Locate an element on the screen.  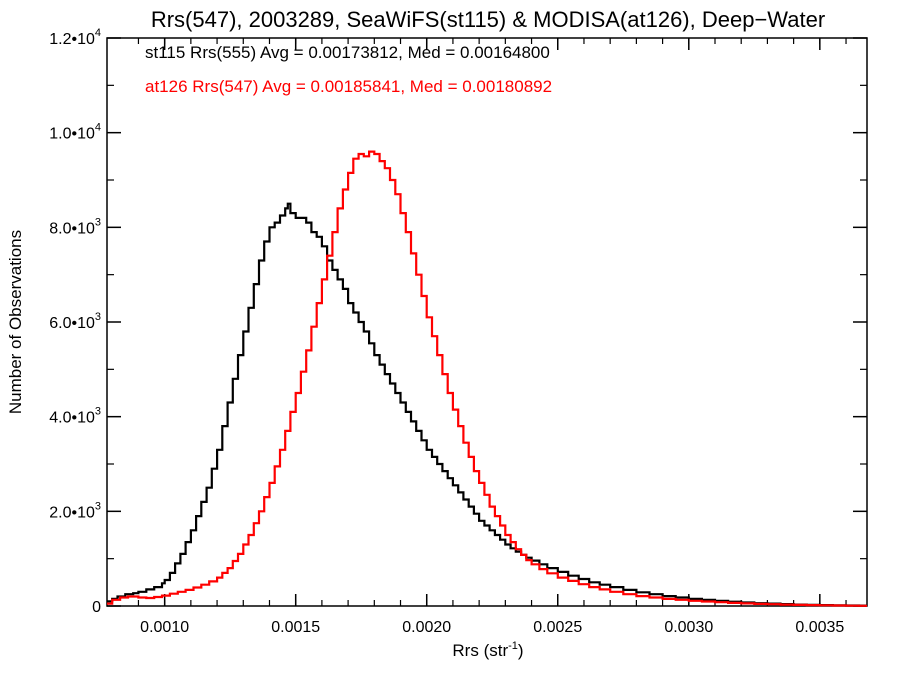
y-tick-label: 6.0•103 is located at coordinates (75, 321).